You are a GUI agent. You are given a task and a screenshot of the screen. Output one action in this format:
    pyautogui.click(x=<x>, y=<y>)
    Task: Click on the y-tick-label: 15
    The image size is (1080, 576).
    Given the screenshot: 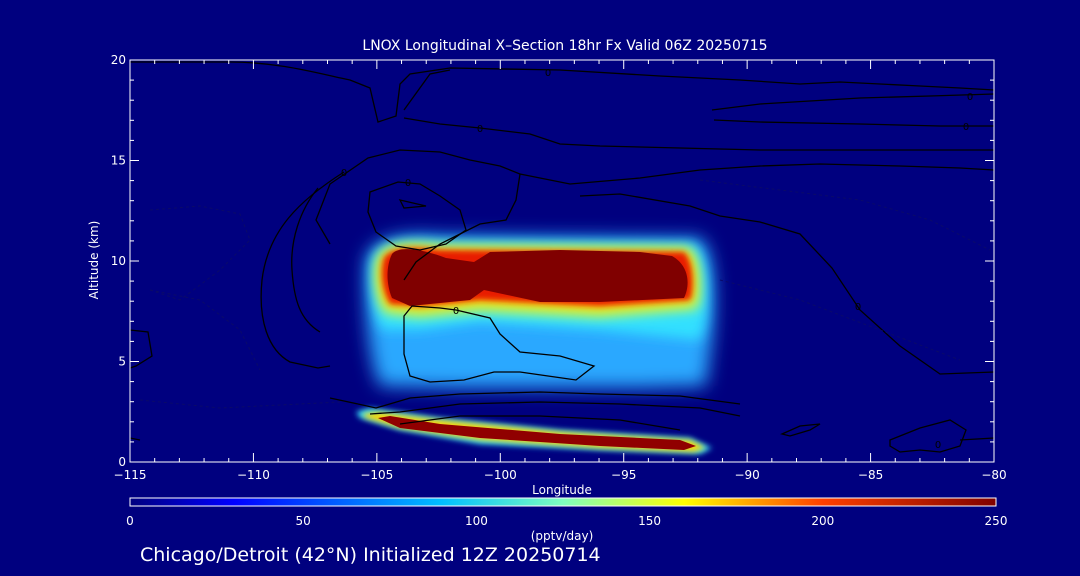 What is the action you would take?
    pyautogui.click(x=118, y=161)
    